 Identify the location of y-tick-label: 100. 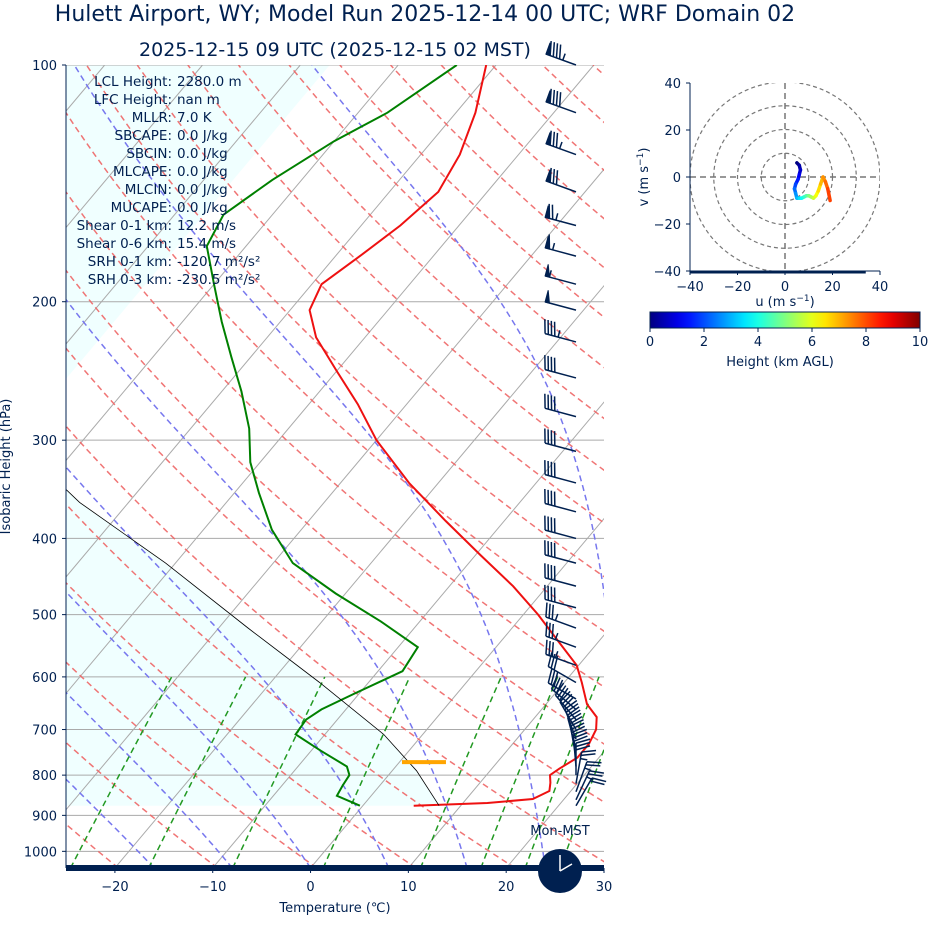
(44, 66).